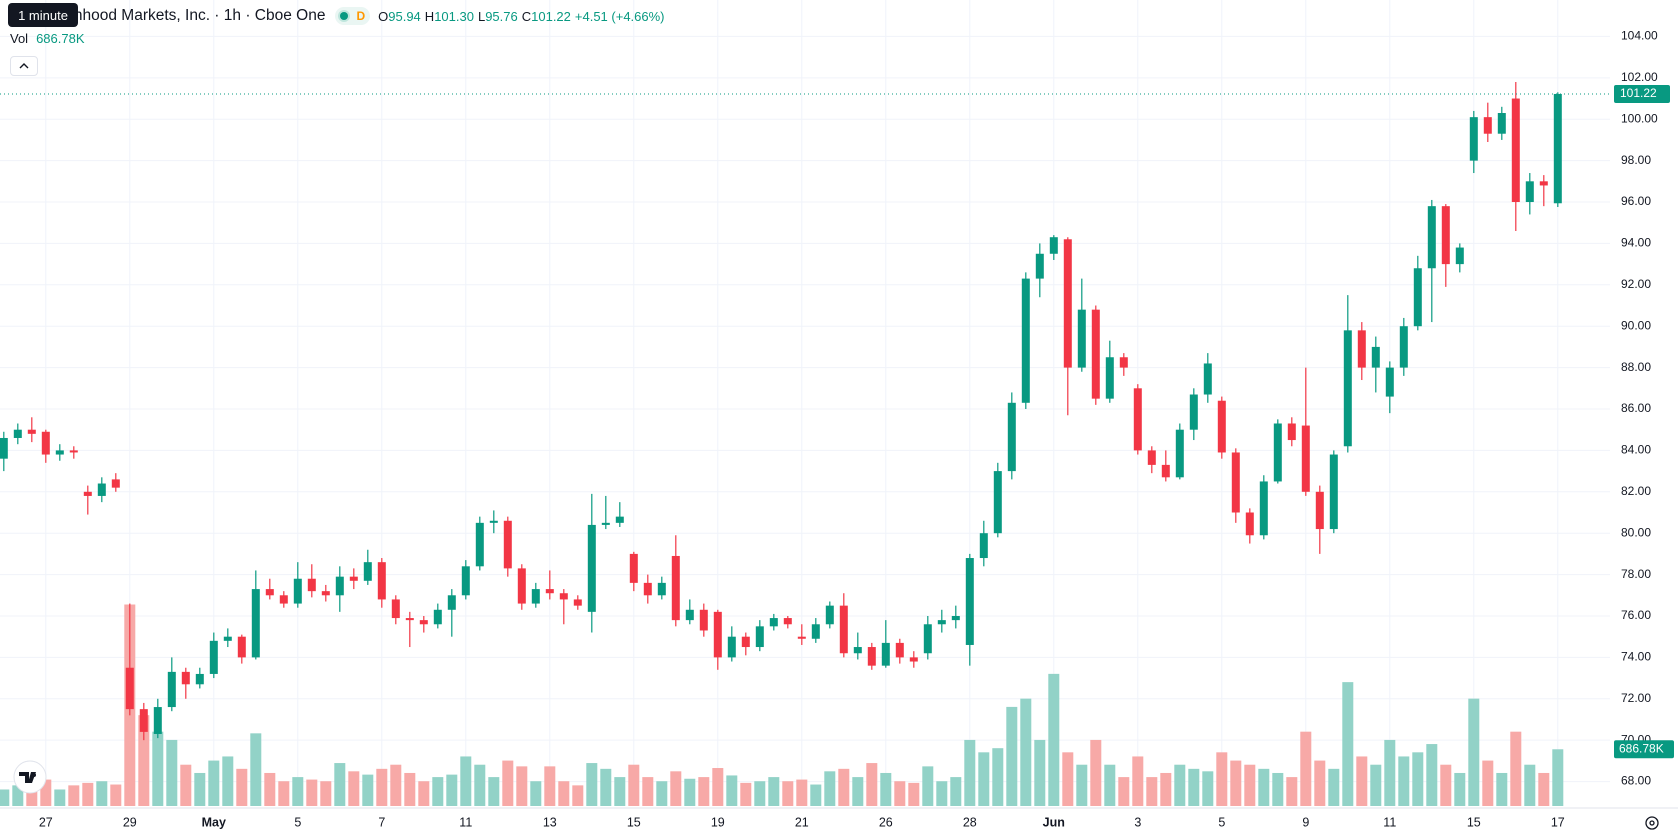 The width and height of the screenshot is (1678, 835). I want to click on x-tick-label: 15, so click(1474, 822).